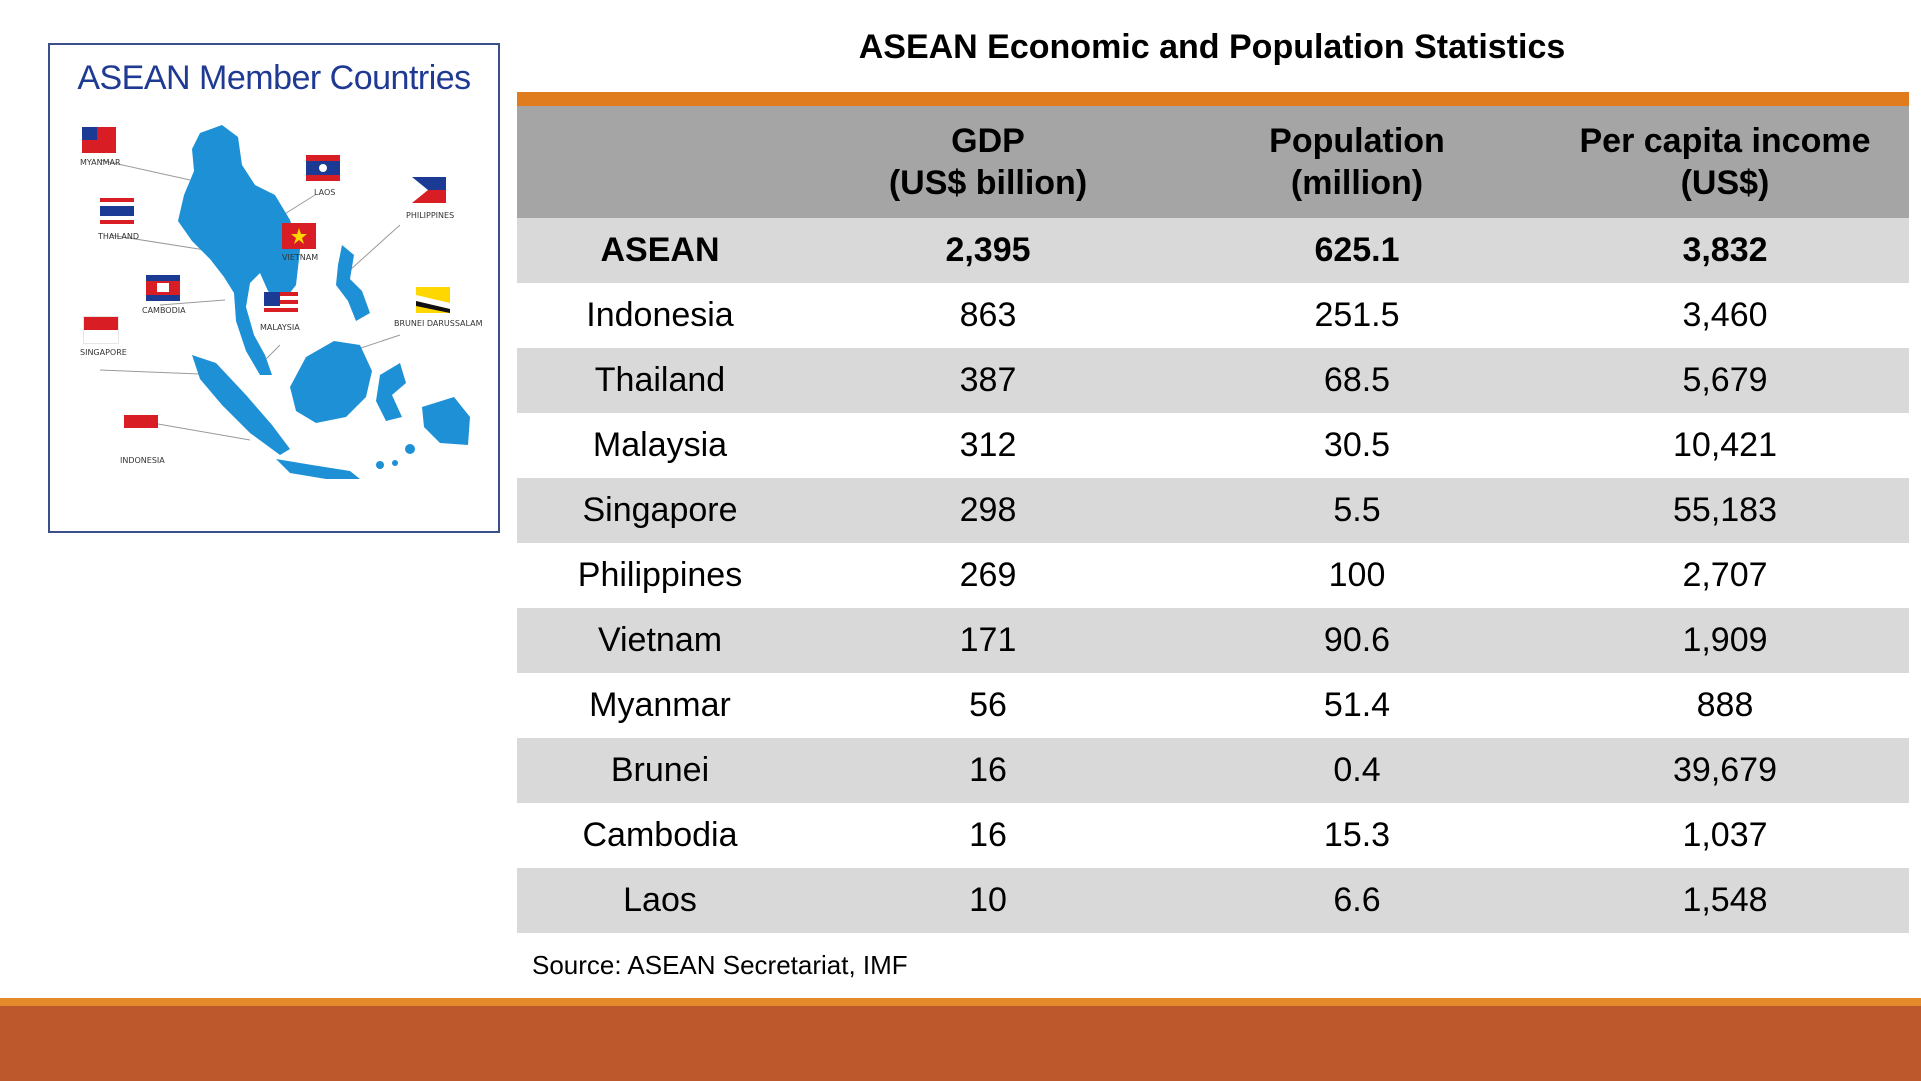 Image resolution: width=1921 pixels, height=1081 pixels. What do you see at coordinates (281, 305) in the screenshot?
I see `flag-malaysia-icon` at bounding box center [281, 305].